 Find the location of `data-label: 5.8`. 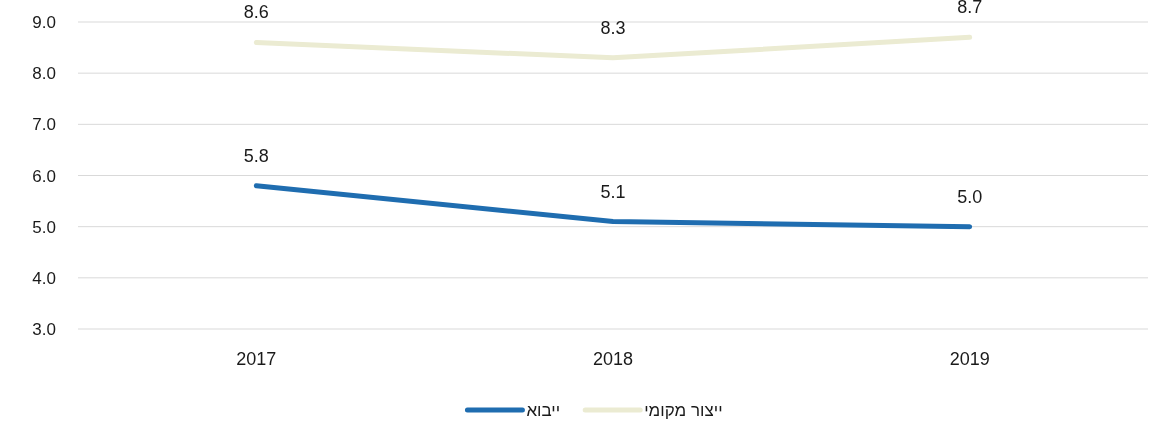

data-label: 5.8 is located at coordinates (256, 155).